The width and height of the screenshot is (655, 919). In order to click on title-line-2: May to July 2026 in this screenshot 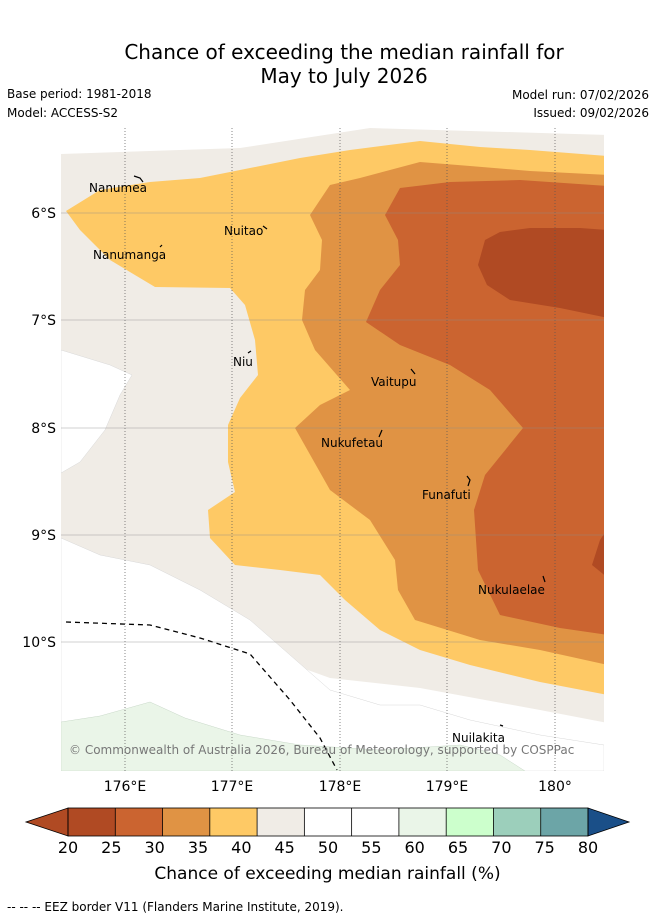, I will do `click(344, 76)`.